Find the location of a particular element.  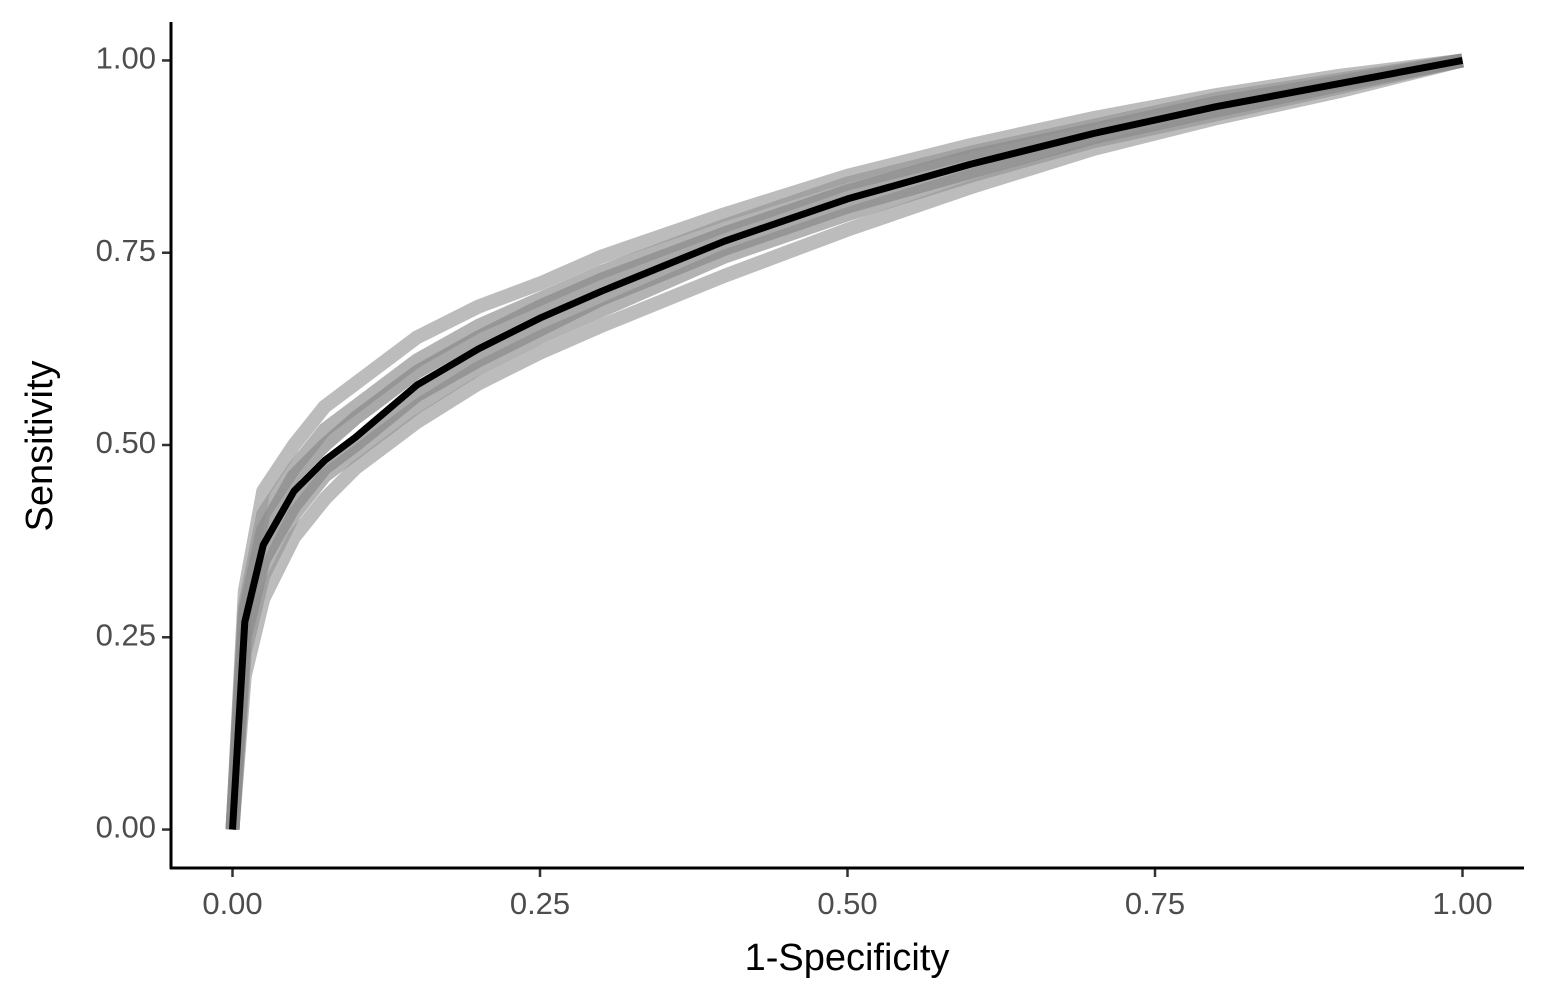

x-tick-label: 0.00 is located at coordinates (232, 903).